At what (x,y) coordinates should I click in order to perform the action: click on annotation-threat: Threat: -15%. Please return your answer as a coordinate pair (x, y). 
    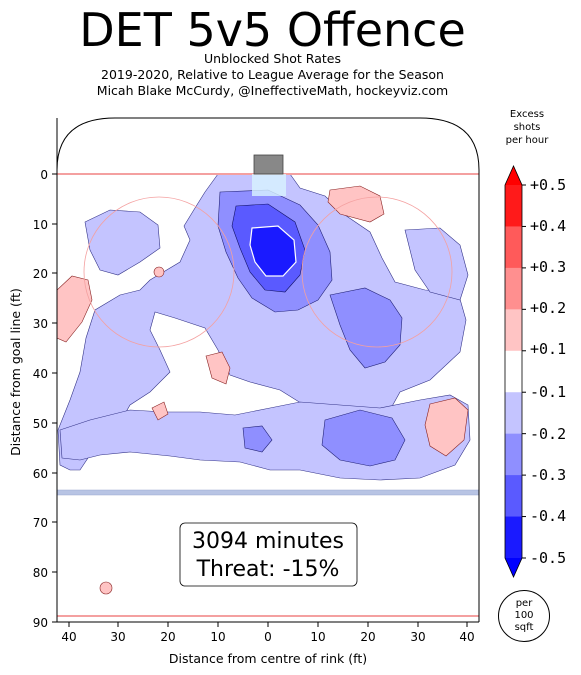
    Looking at the image, I should click on (268, 569).